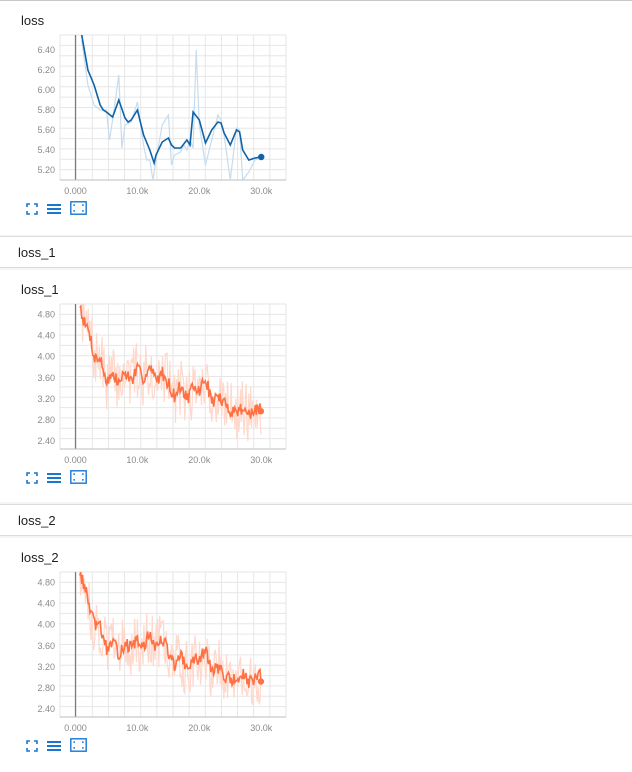 Image resolution: width=632 pixels, height=772 pixels. What do you see at coordinates (46, 110) in the screenshot?
I see `y-tick-label: 5.80` at bounding box center [46, 110].